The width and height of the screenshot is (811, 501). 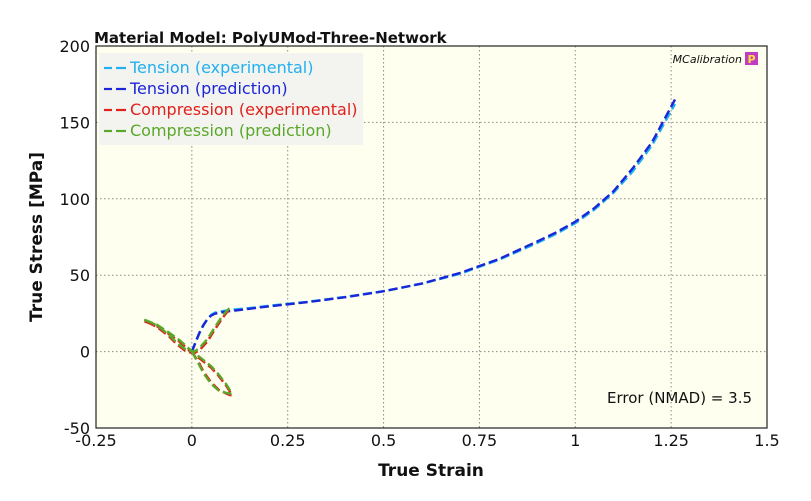 What do you see at coordinates (766, 440) in the screenshot?
I see `x-tick-label: 1.5` at bounding box center [766, 440].